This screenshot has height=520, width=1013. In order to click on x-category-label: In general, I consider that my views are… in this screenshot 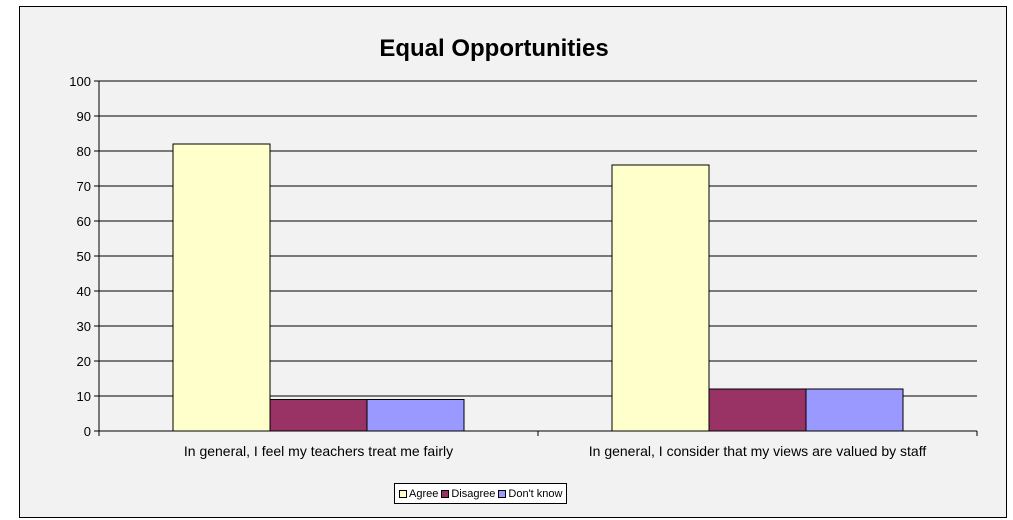, I will do `click(758, 451)`.